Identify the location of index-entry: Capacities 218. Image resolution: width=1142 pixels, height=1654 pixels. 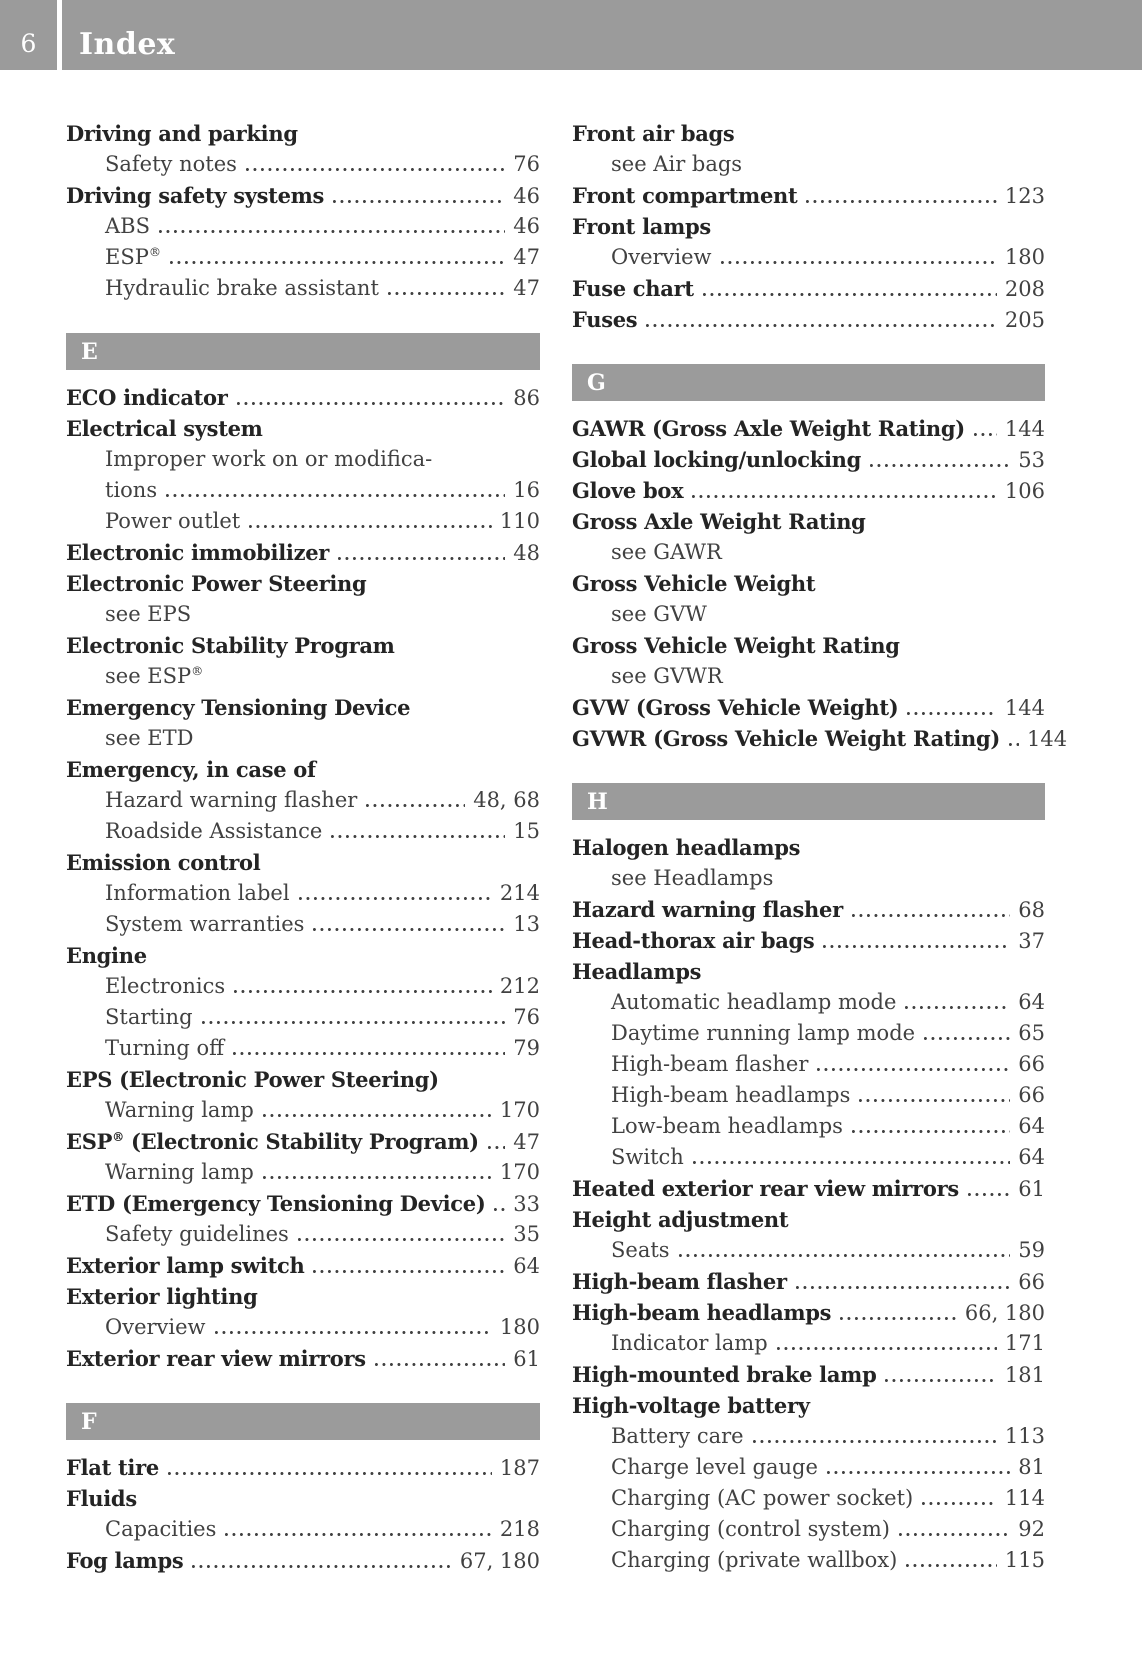
(303, 1529).